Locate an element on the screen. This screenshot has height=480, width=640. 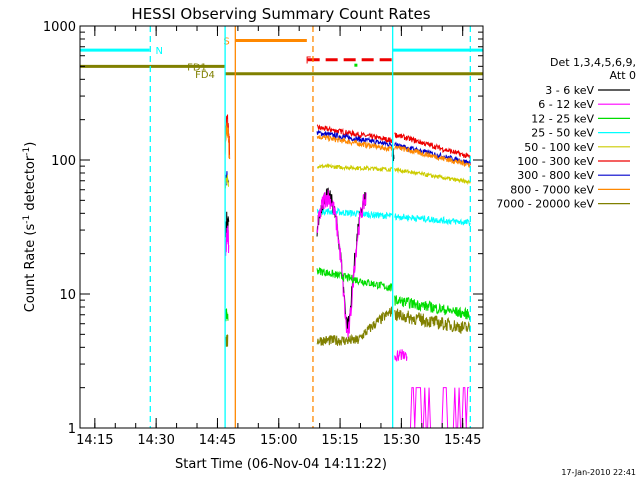
flag-label-fd1: FD1 is located at coordinates (197, 67).